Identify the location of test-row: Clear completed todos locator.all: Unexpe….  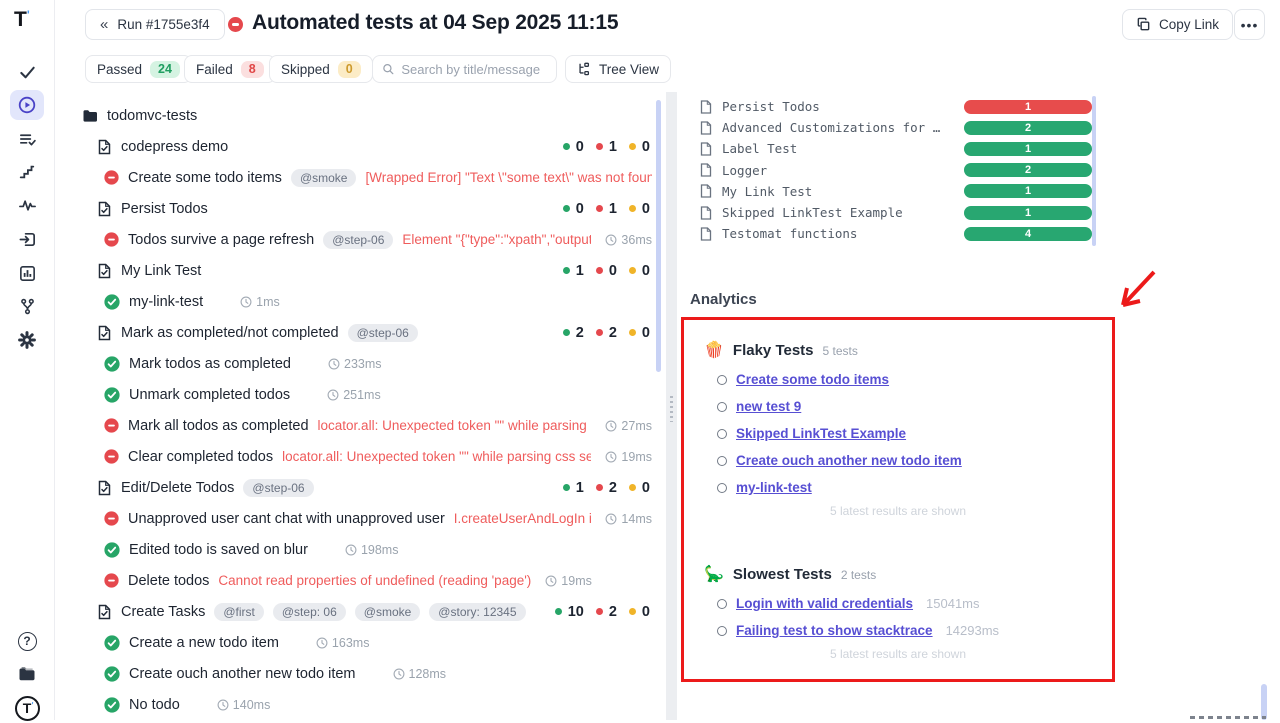
(361, 456).